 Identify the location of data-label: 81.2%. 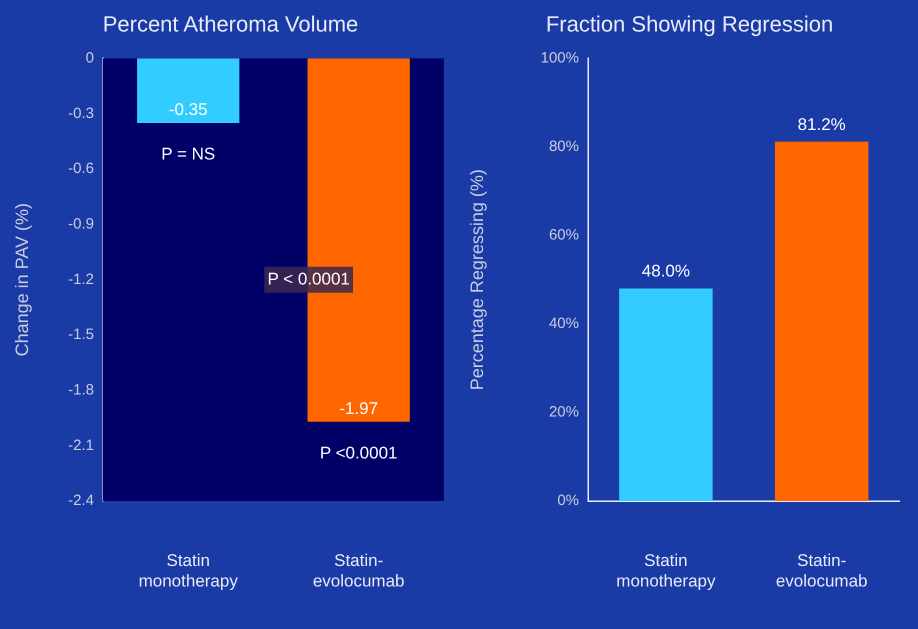
(822, 124).